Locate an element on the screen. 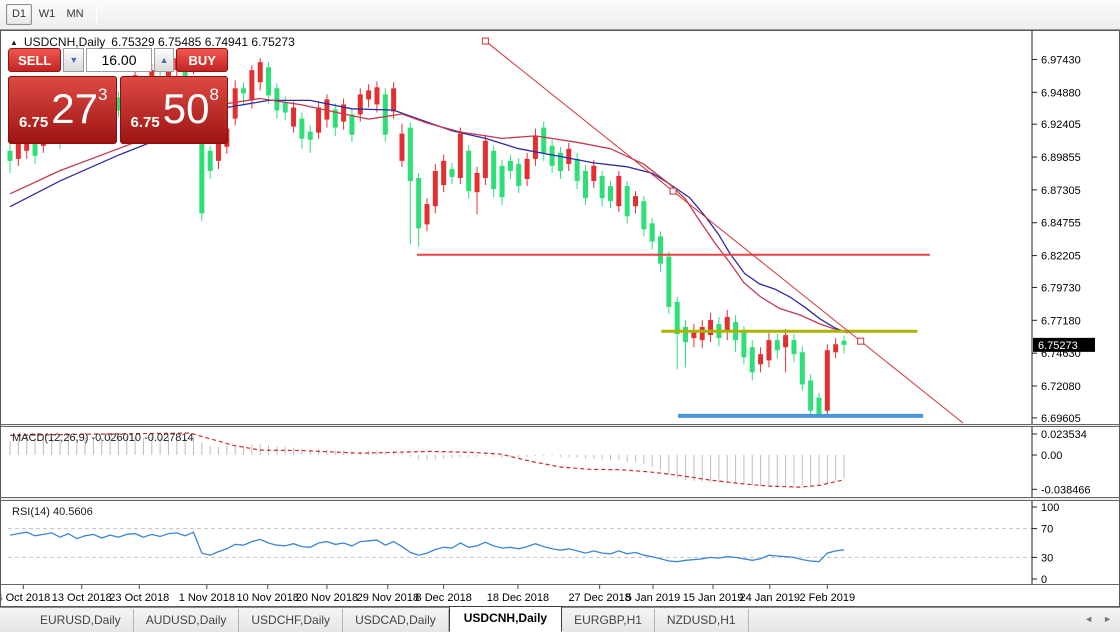 This screenshot has height=632, width=1120. axis-tick-label: 30 is located at coordinates (1047, 558).